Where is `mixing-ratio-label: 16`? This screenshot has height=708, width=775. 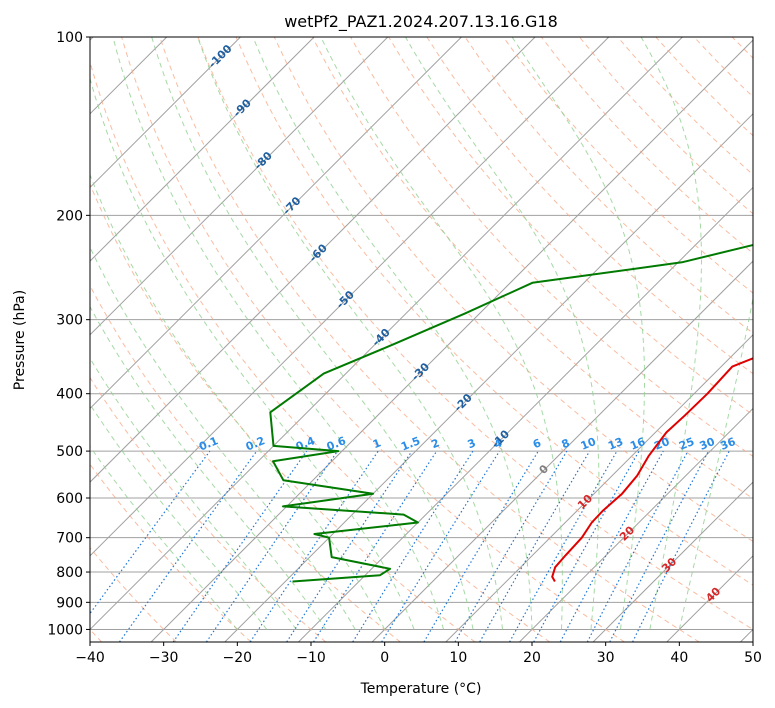 mixing-ratio-label: 16 is located at coordinates (637, 444).